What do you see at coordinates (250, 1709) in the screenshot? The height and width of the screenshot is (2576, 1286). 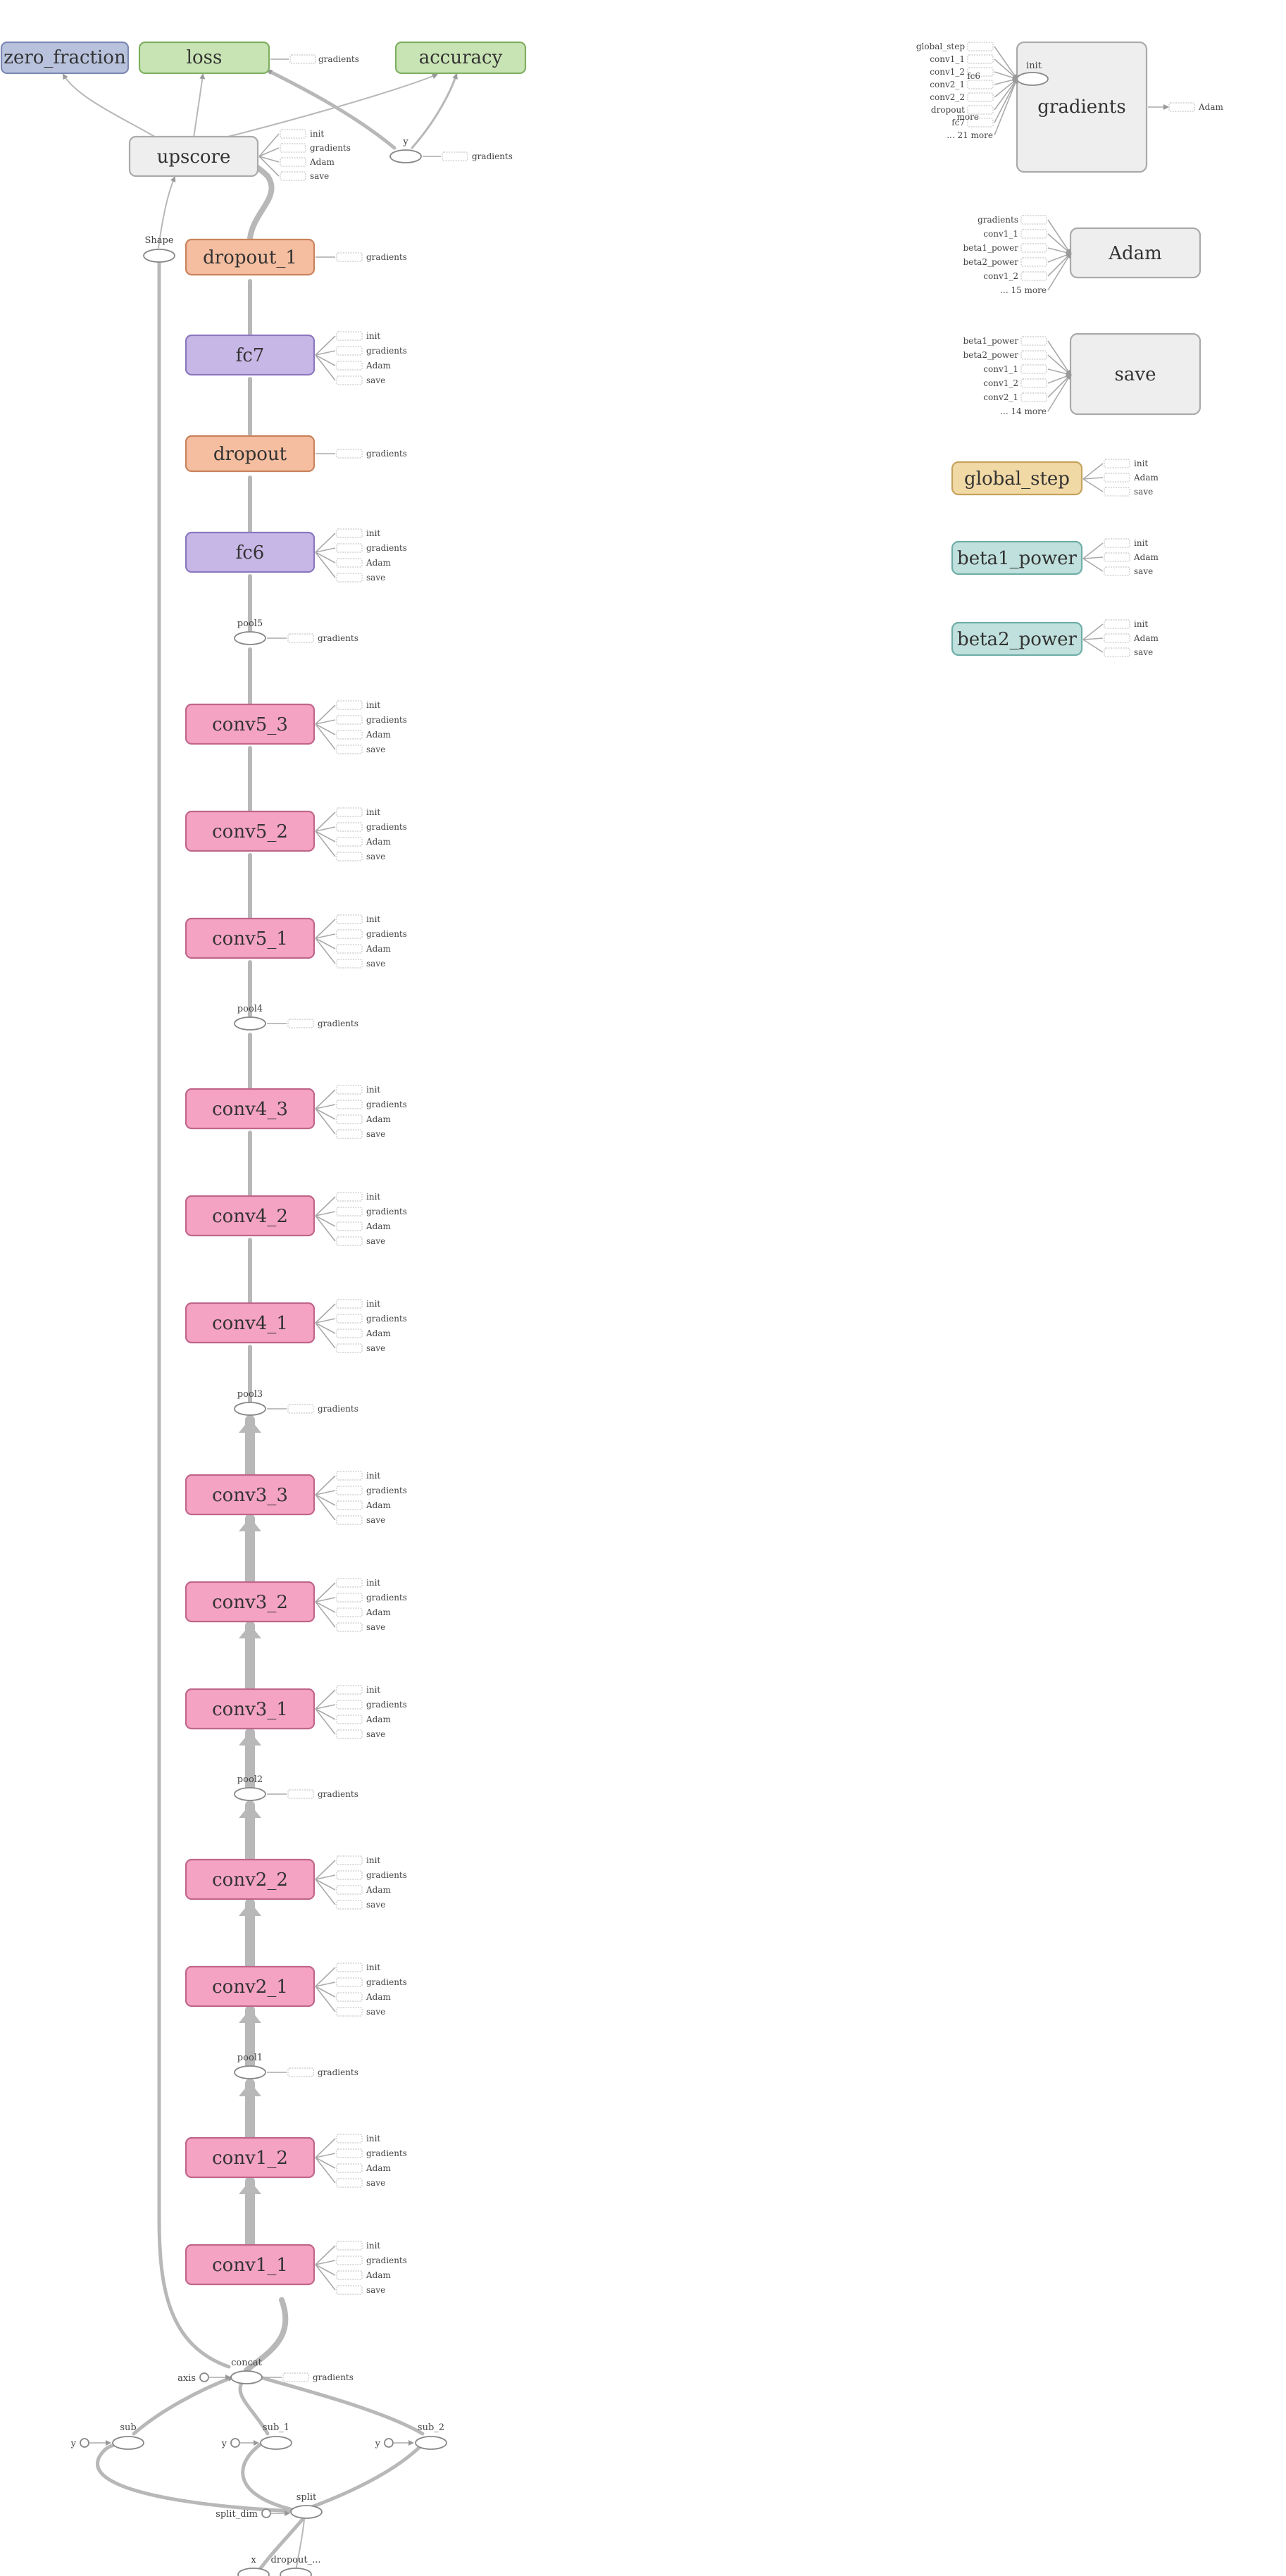 I see `conv3-1-node: conv3_1` at bounding box center [250, 1709].